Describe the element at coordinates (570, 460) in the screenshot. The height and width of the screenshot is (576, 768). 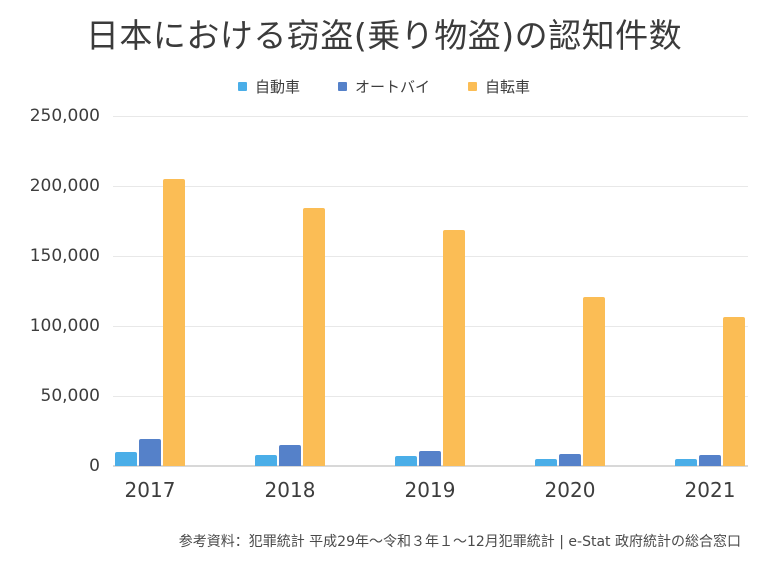
I see `bar-motorcycle-2020` at that location.